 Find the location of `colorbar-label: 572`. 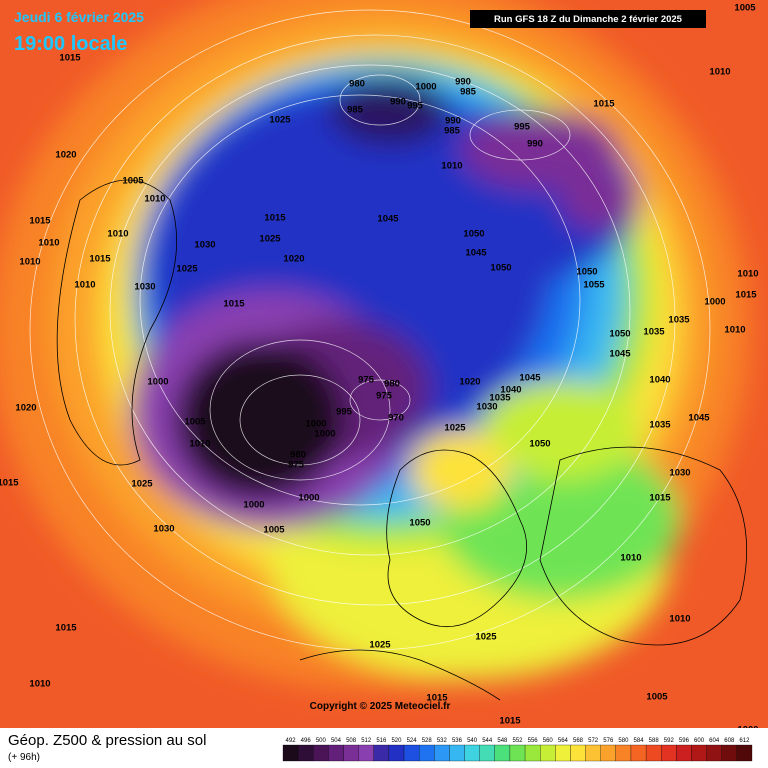

colorbar-label: 572 is located at coordinates (593, 741).